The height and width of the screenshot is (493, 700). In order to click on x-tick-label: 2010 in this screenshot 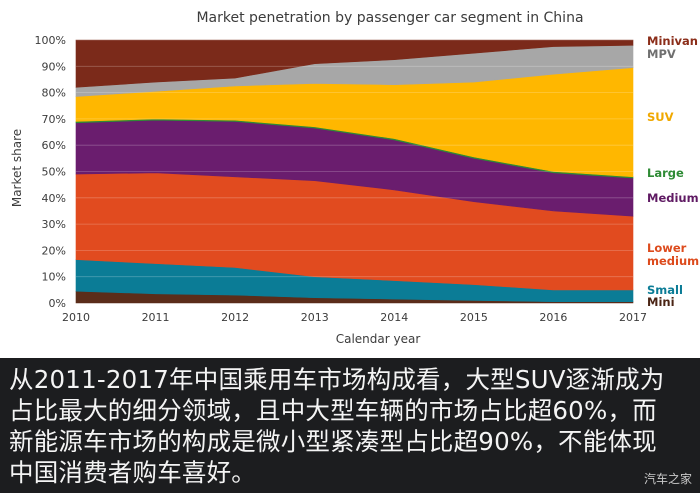, I will do `click(76, 317)`.